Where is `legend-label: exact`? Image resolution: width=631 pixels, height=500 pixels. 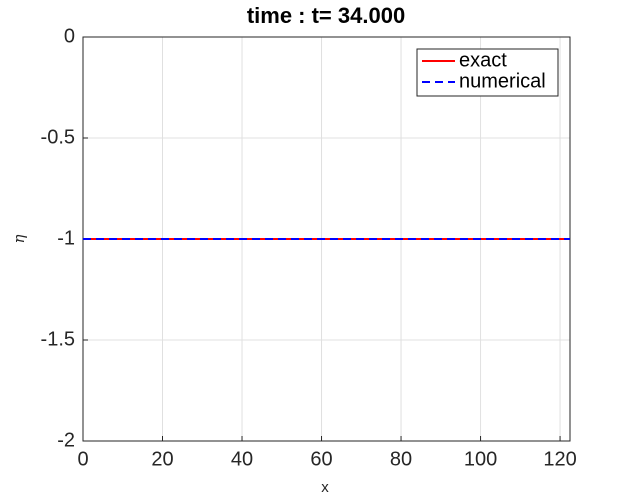 legend-label: exact is located at coordinates (483, 60).